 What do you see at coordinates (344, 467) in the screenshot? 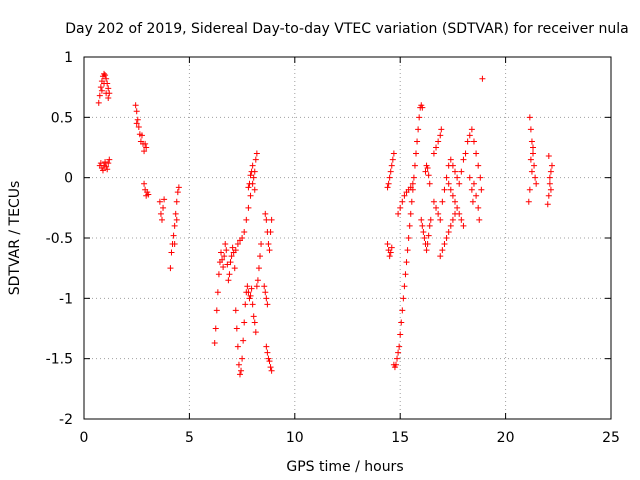
I see `x-axis-label: GPS time / hours` at bounding box center [344, 467].